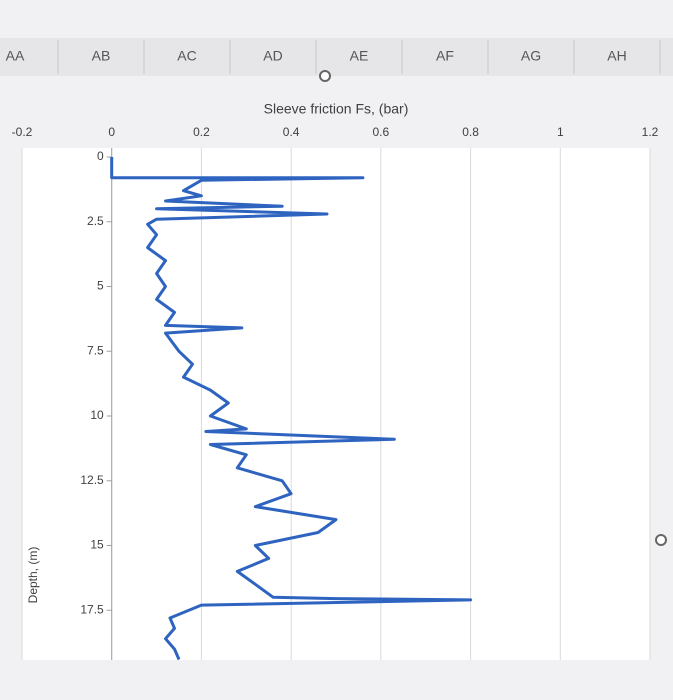 Image resolution: width=673 pixels, height=700 pixels. Describe the element at coordinates (97, 415) in the screenshot. I see `y-tick-label: 10` at that location.